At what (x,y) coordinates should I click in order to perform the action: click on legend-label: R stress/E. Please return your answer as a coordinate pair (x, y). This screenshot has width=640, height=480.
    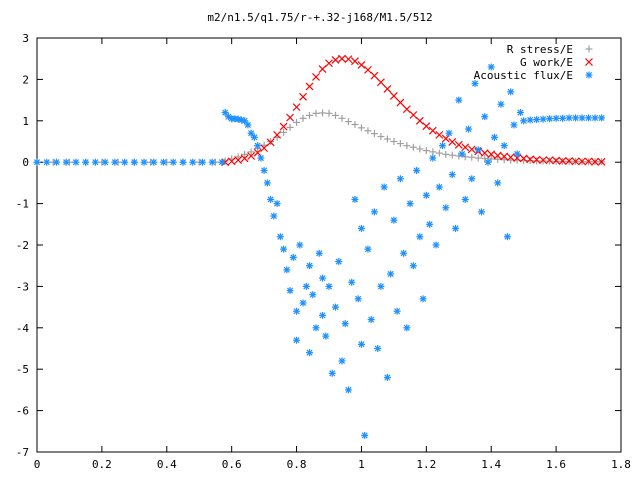
    Looking at the image, I should click on (540, 49).